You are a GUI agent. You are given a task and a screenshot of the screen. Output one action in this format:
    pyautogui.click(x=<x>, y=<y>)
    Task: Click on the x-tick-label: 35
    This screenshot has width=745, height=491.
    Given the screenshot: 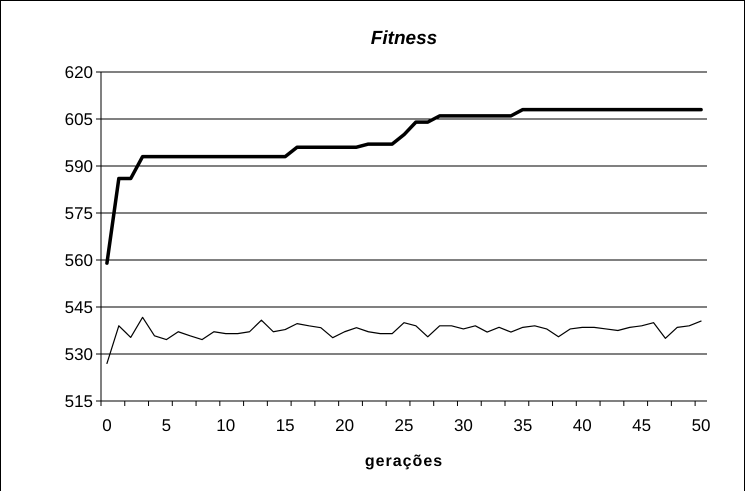 What is the action you would take?
    pyautogui.click(x=522, y=425)
    